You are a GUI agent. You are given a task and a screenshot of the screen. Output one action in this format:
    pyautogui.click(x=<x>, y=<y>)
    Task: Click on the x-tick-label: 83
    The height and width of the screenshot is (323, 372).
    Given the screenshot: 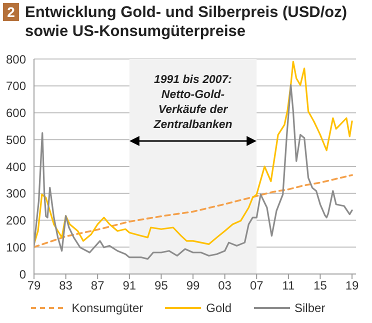 What is the action you would take?
    pyautogui.click(x=66, y=285)
    